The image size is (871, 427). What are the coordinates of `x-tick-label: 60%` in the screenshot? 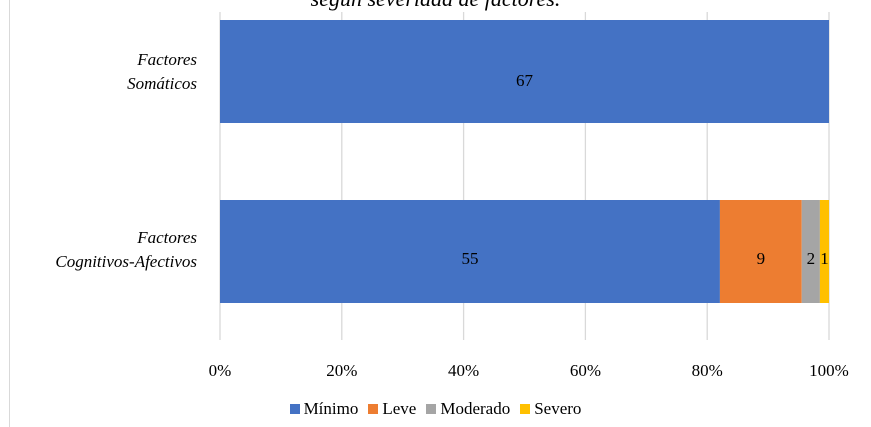 It's located at (585, 370).